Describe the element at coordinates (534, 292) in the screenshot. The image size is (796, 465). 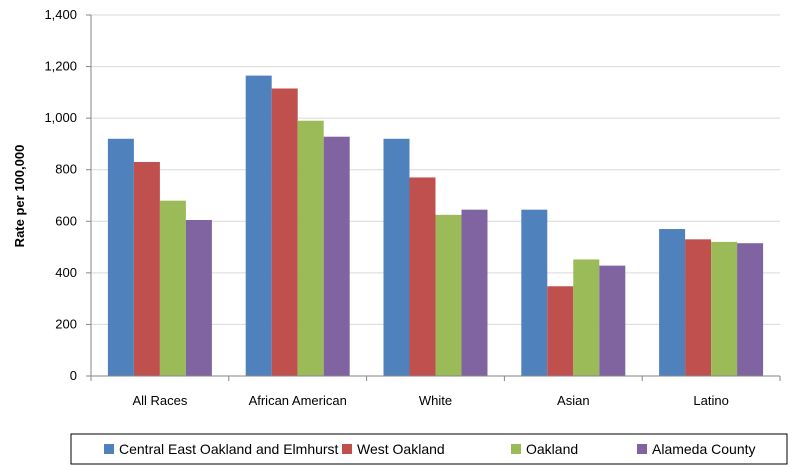
I see `bar-central-east-oakland-and-elmhurst-asian` at that location.